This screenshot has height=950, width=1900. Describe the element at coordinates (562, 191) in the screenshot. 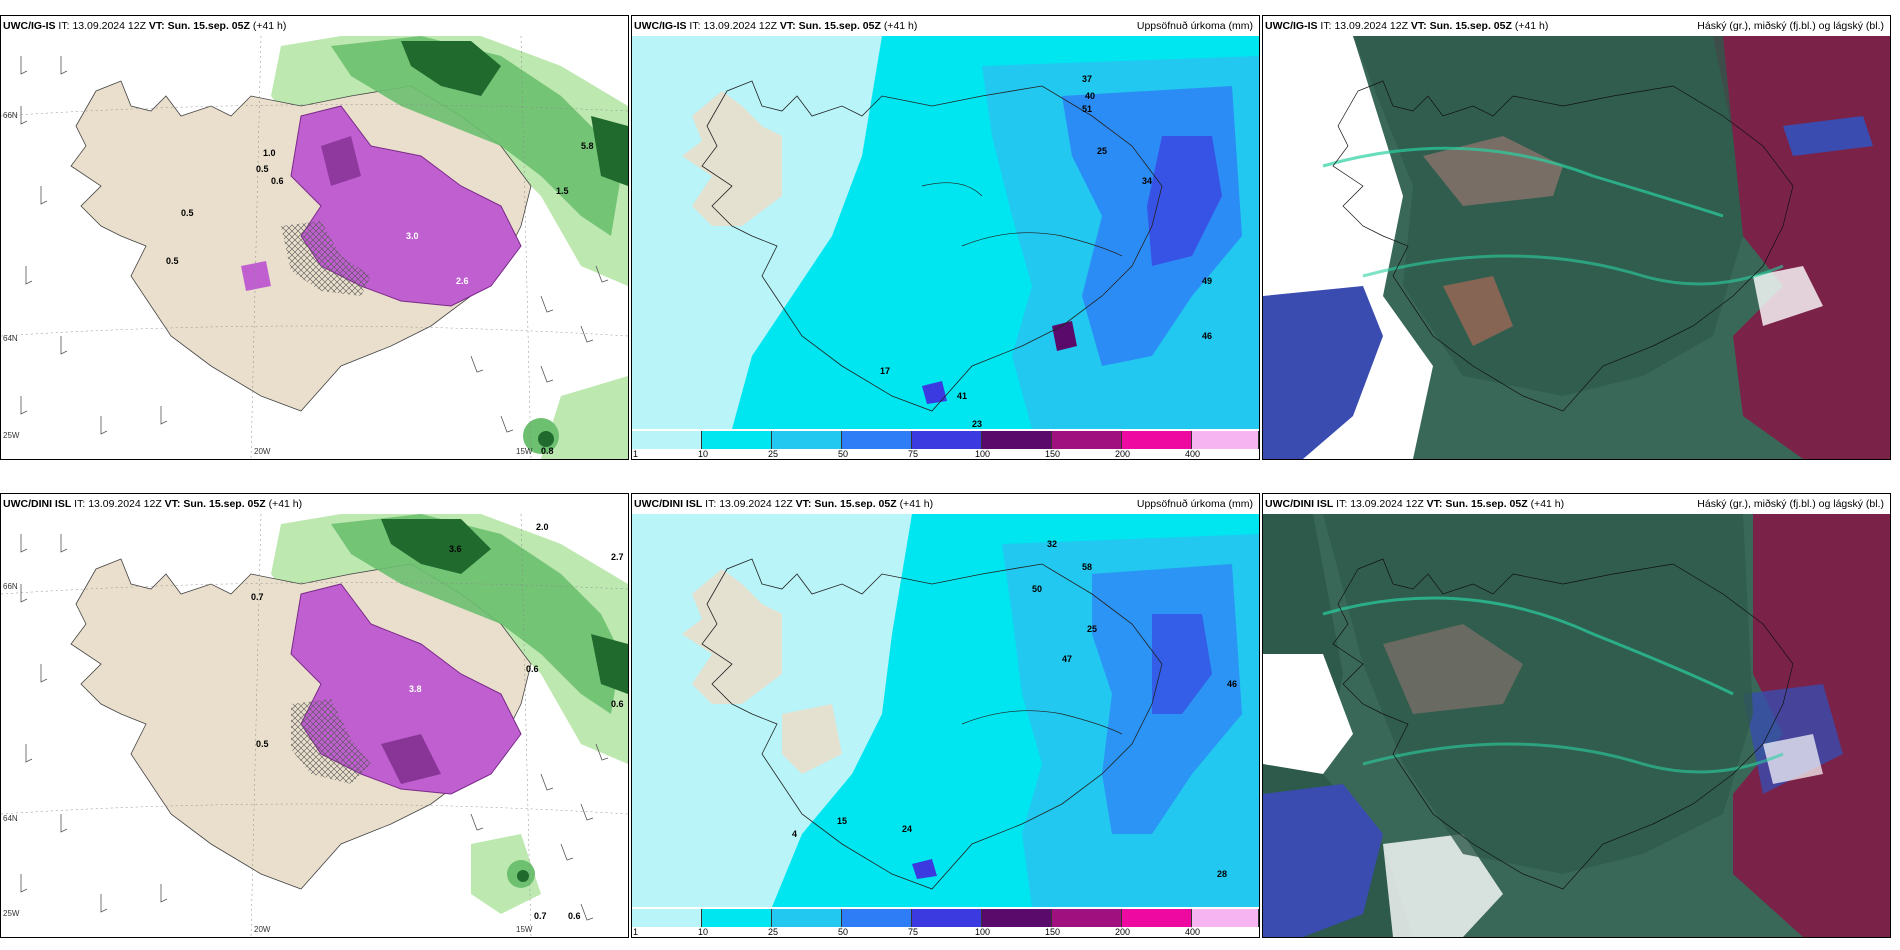

I see `wind-number-8: 1.5` at that location.